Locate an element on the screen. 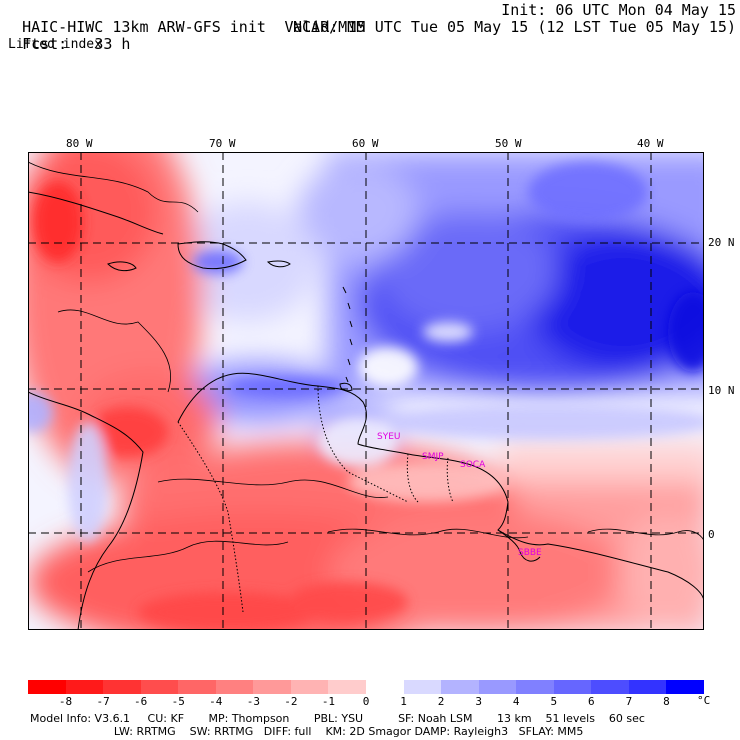  model-name: HAIC-HIWC 13km ARW-GFS init is located at coordinates (144, 27).